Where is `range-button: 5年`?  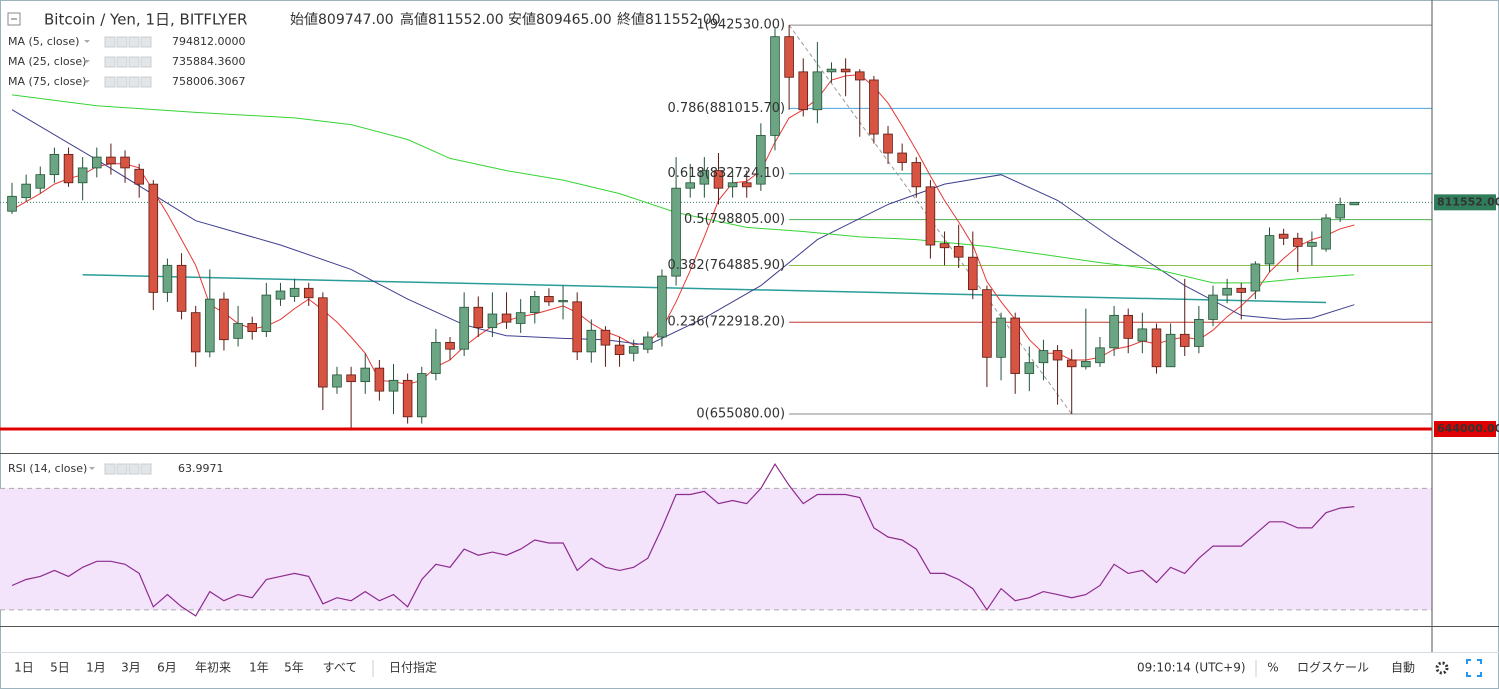 range-button: 5年 is located at coordinates (294, 668).